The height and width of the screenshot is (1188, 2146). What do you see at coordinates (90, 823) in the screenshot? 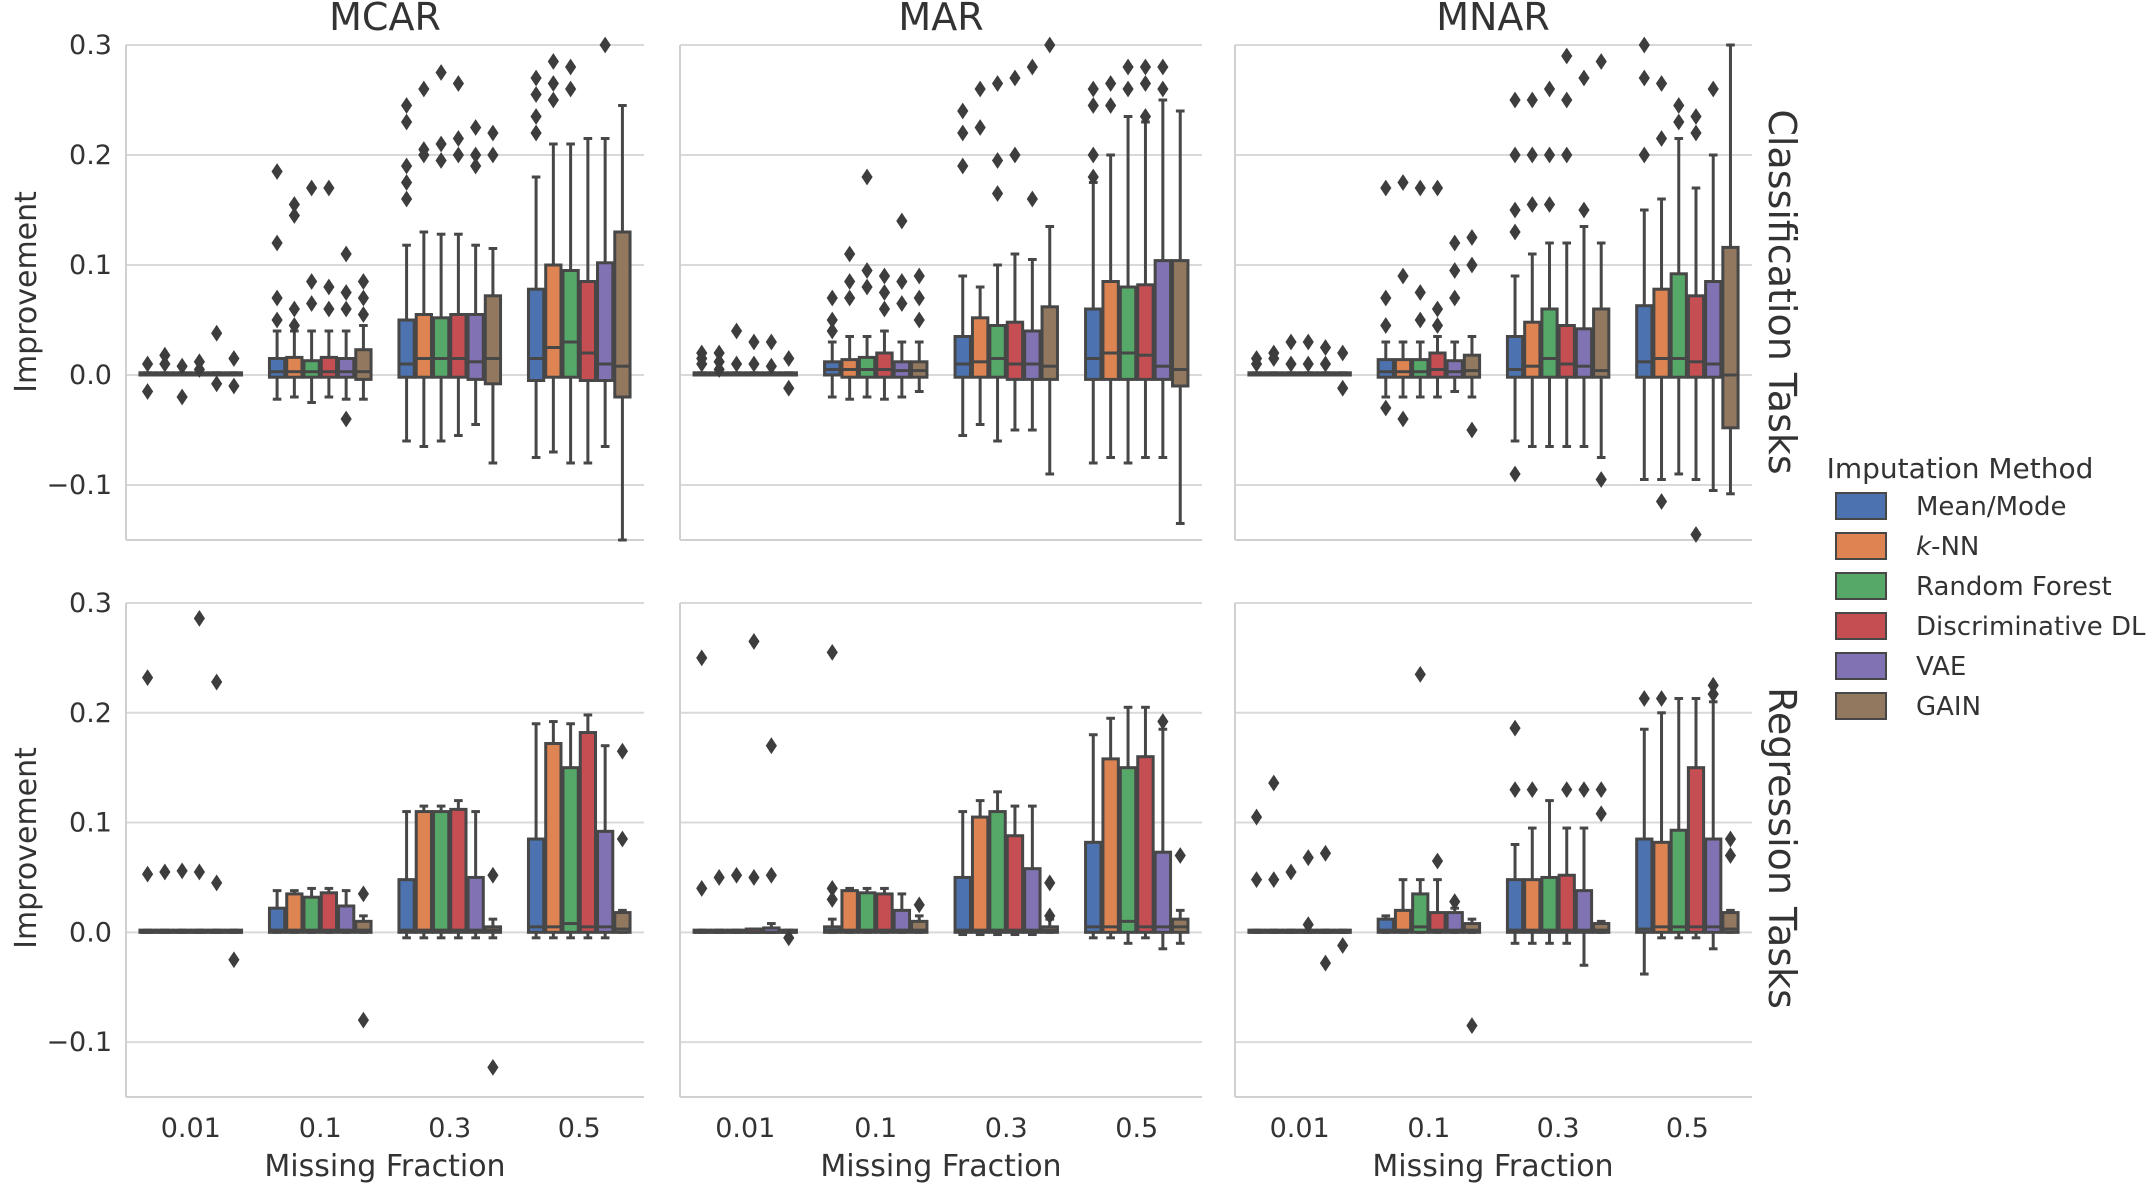
I see `y-tick-label: 0.1` at bounding box center [90, 823].